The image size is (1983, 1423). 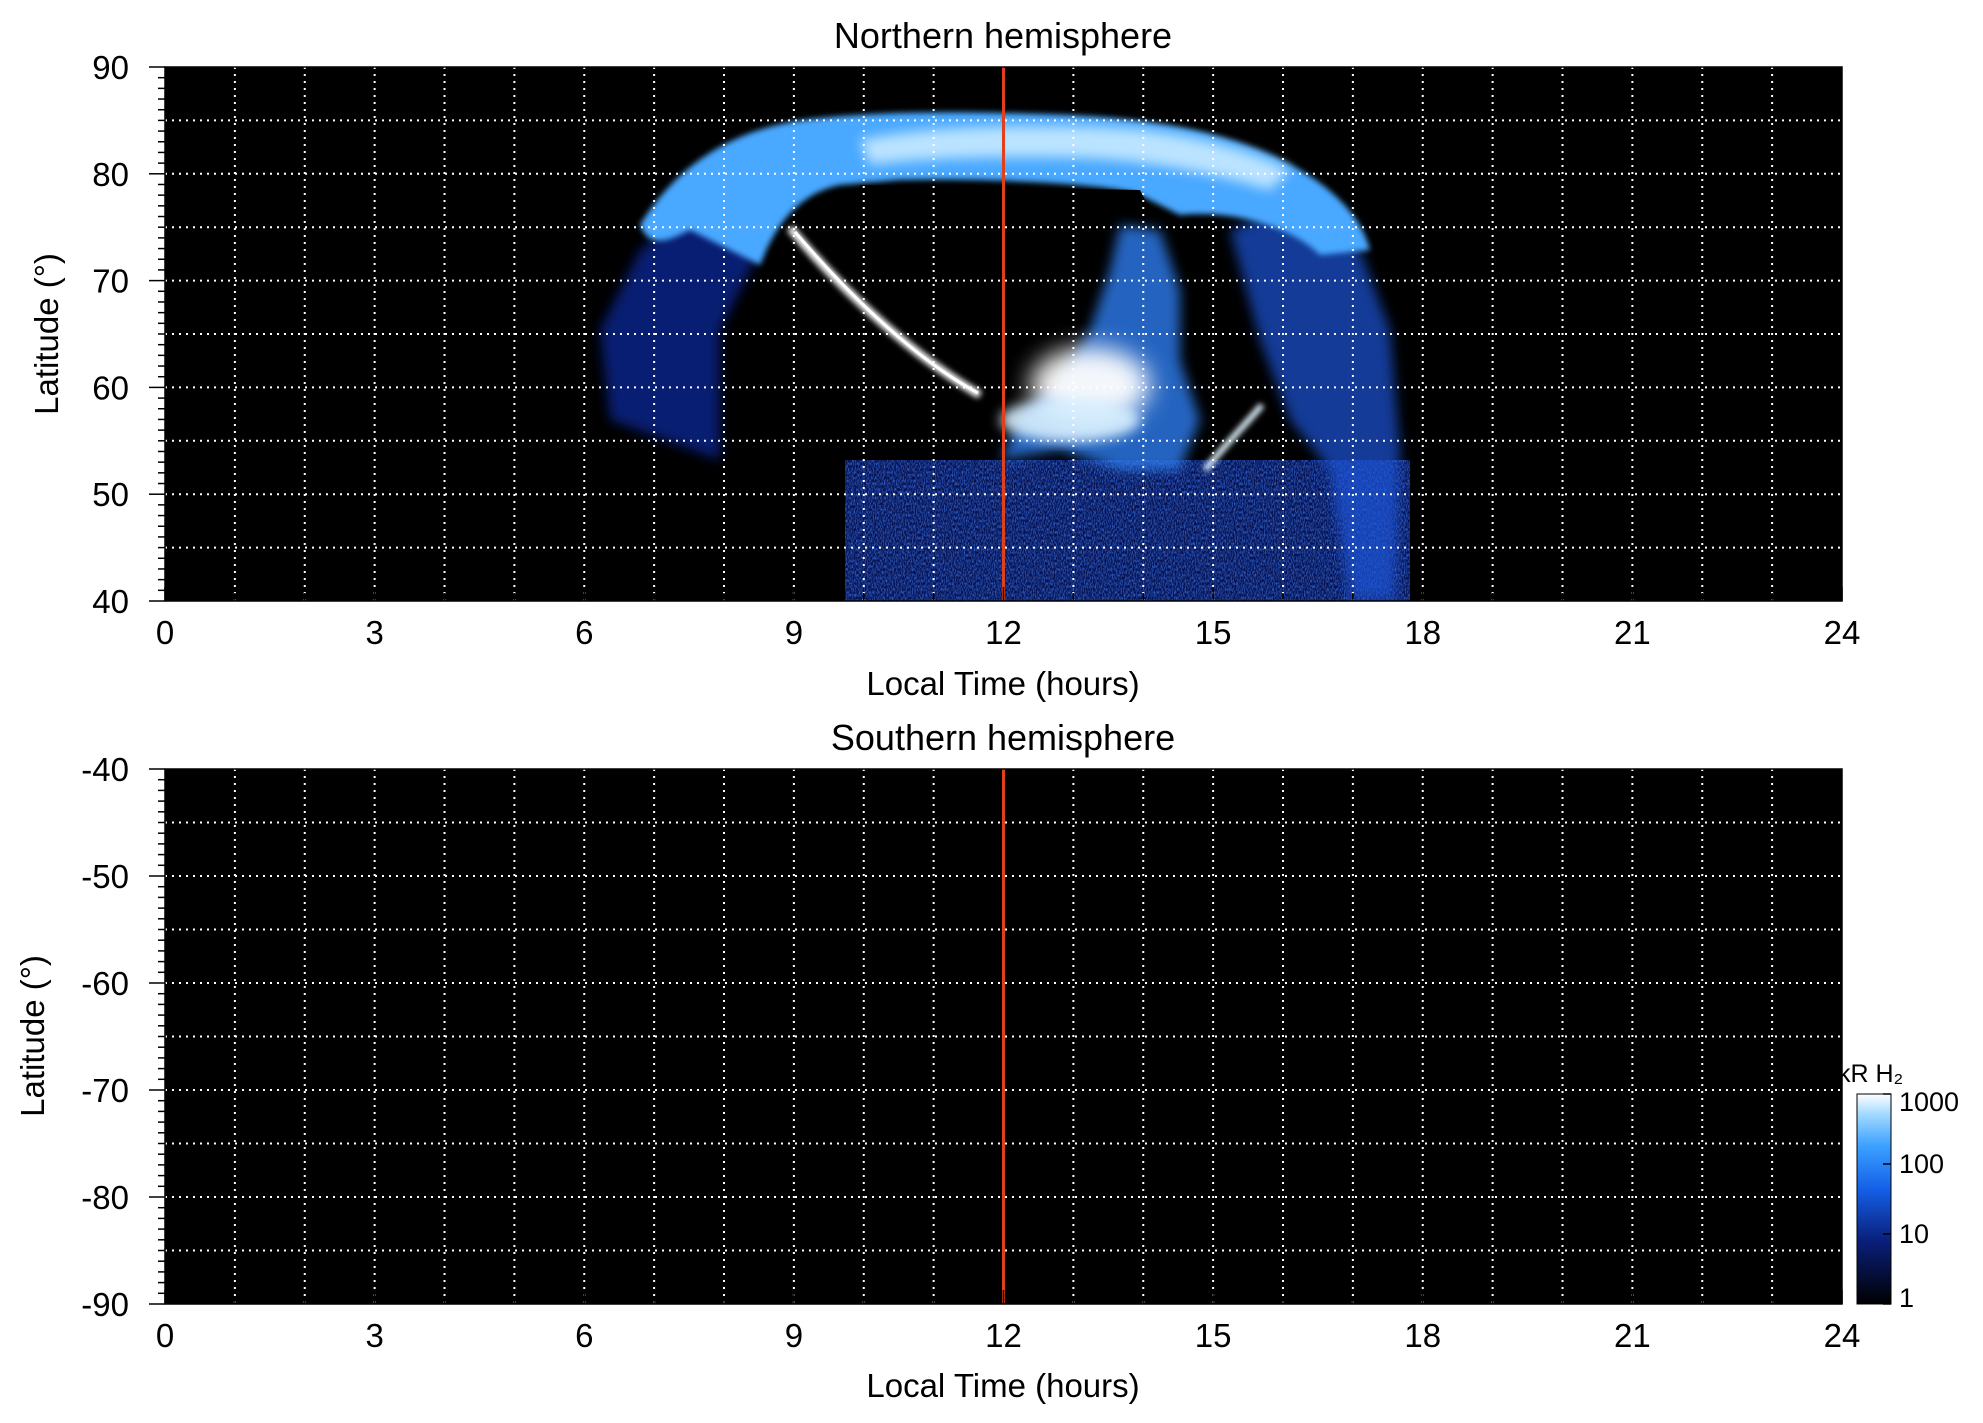 What do you see at coordinates (1003, 1335) in the screenshot?
I see `southern-xtick-label: 12` at bounding box center [1003, 1335].